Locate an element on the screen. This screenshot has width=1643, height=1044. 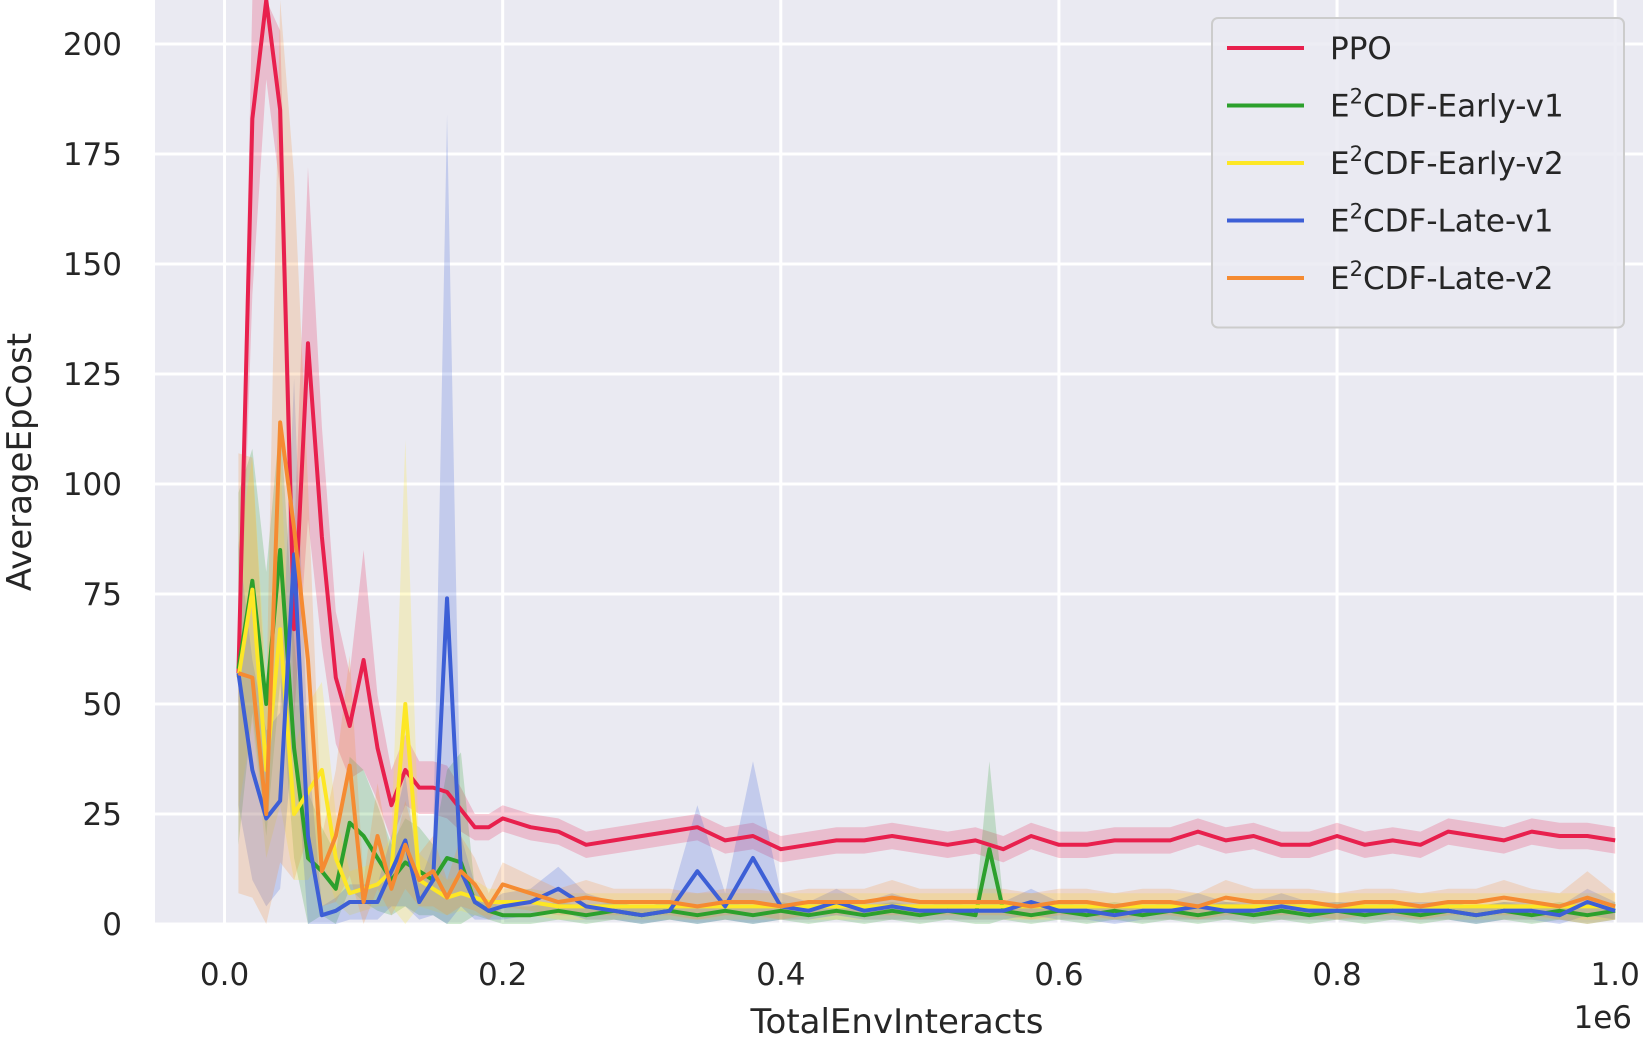
legend-label-rest: CDF-Early-v1 is located at coordinates (1463, 107).